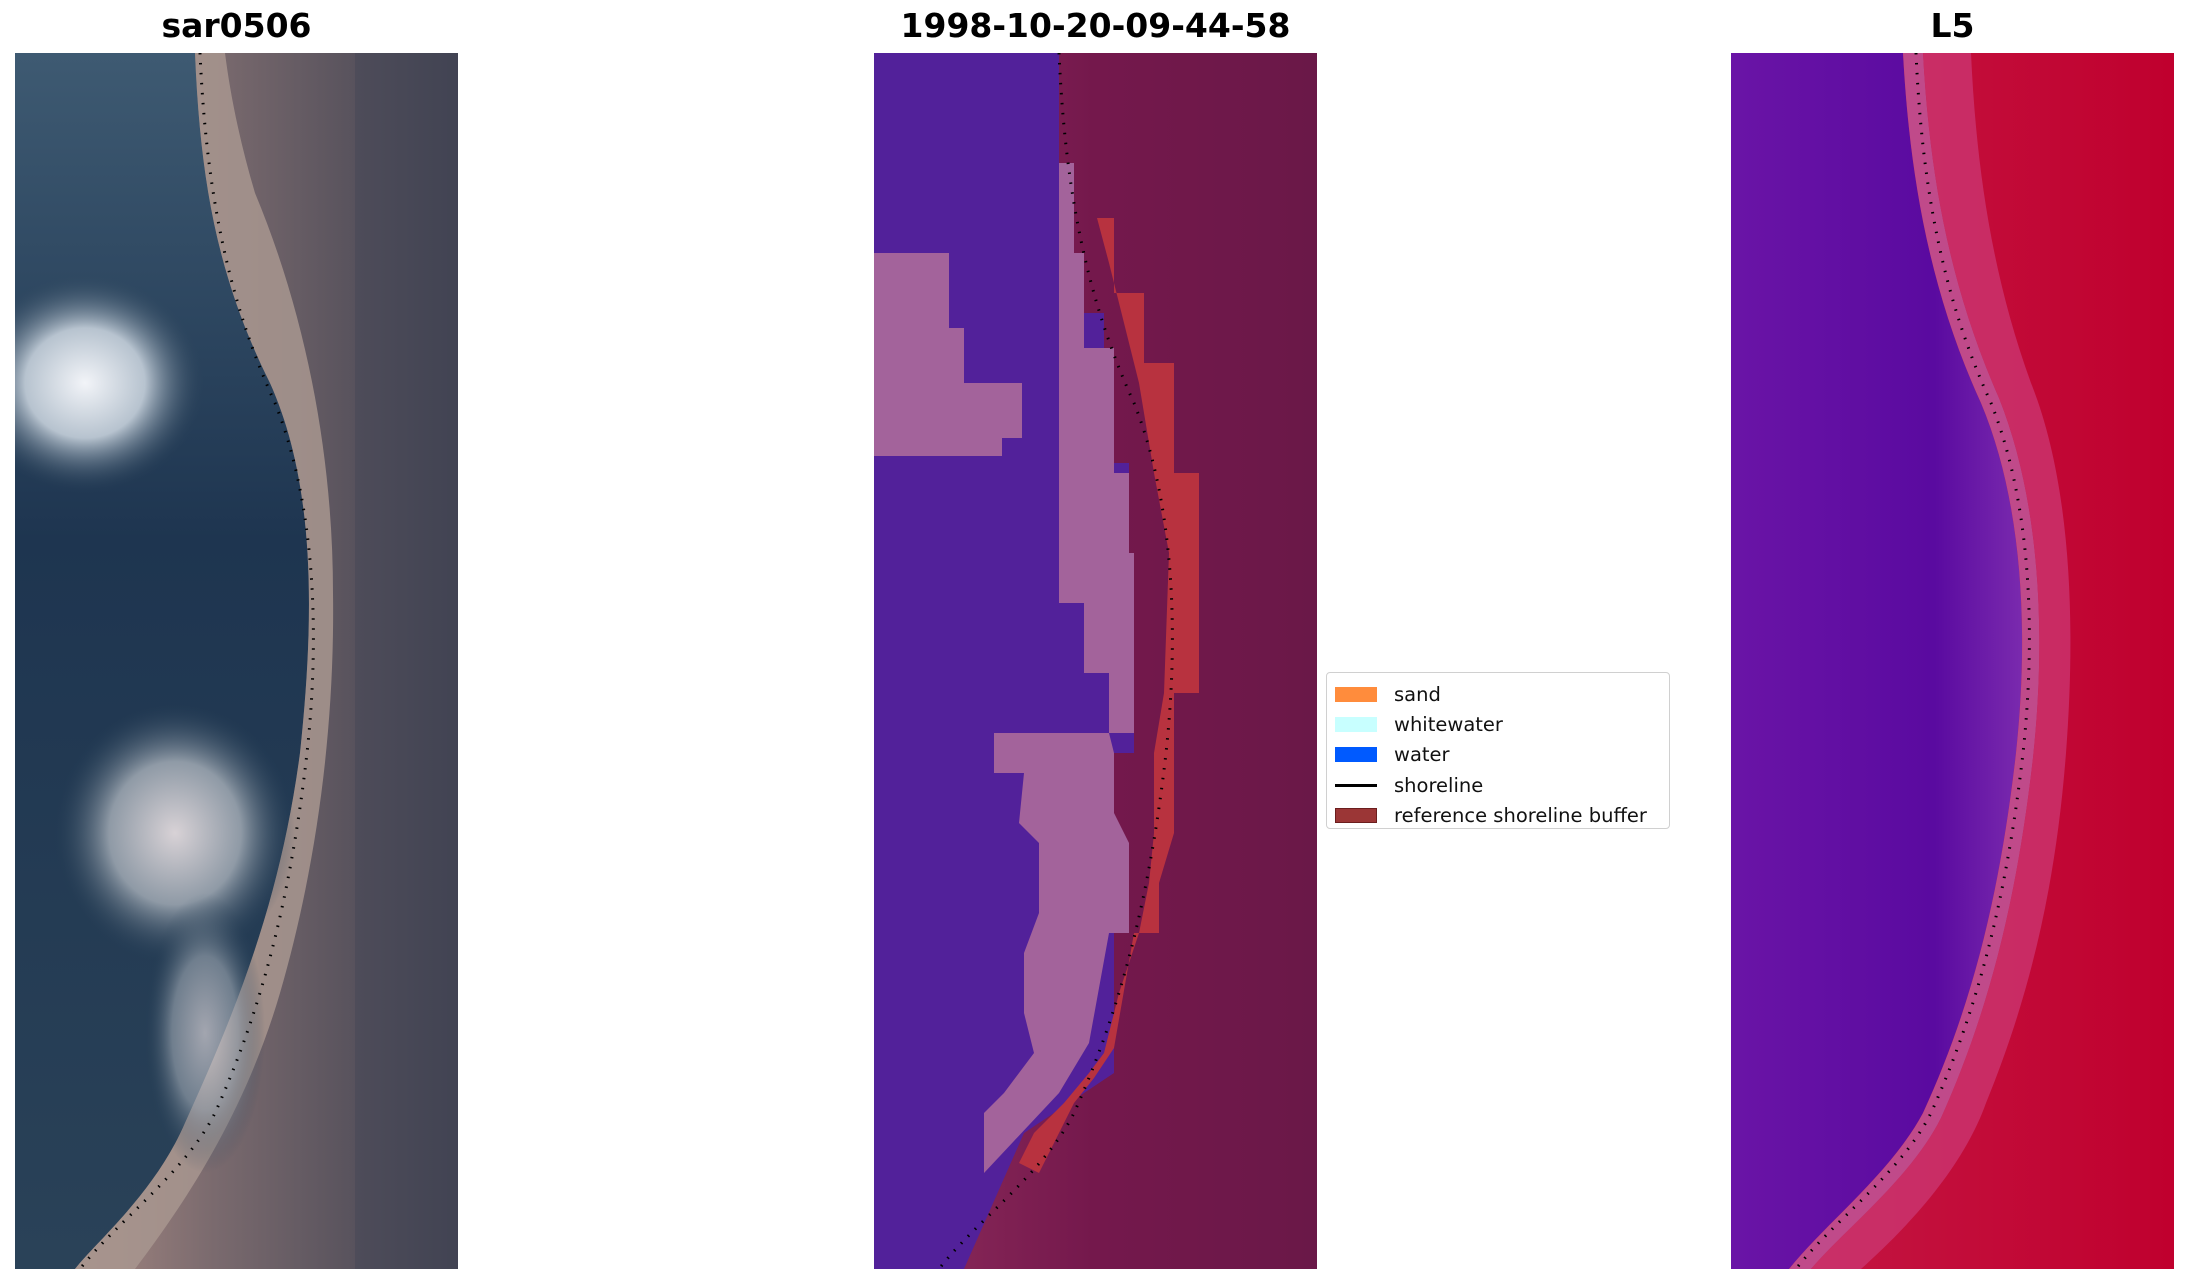  Describe the element at coordinates (1356, 694) in the screenshot. I see `sand-swatch` at that location.